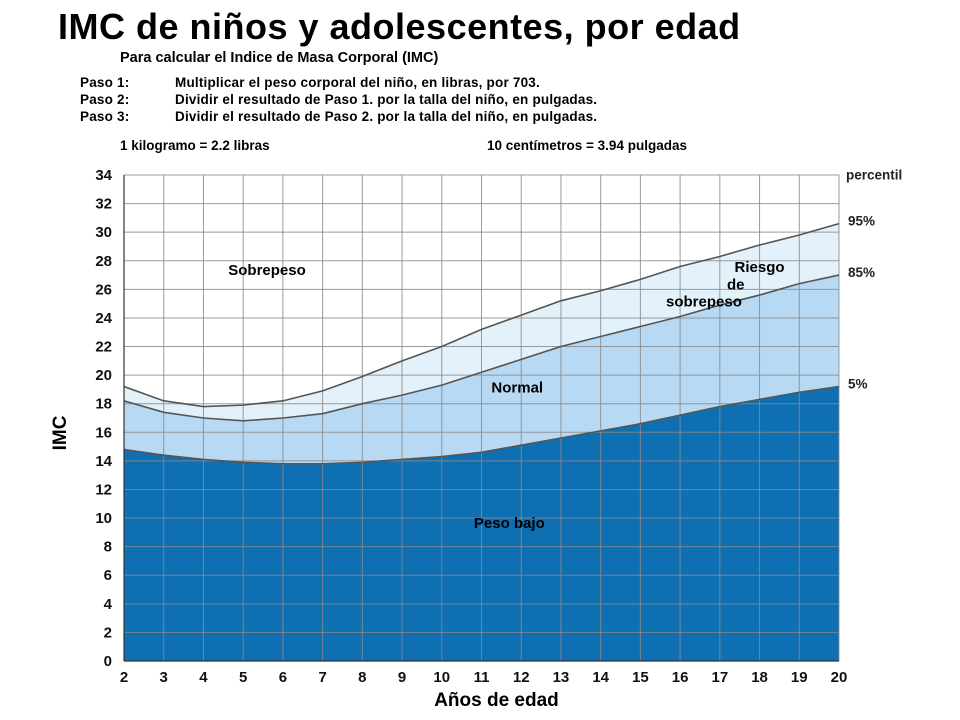  Describe the element at coordinates (874, 174) in the screenshot. I see `percentile-header: percentil` at that location.